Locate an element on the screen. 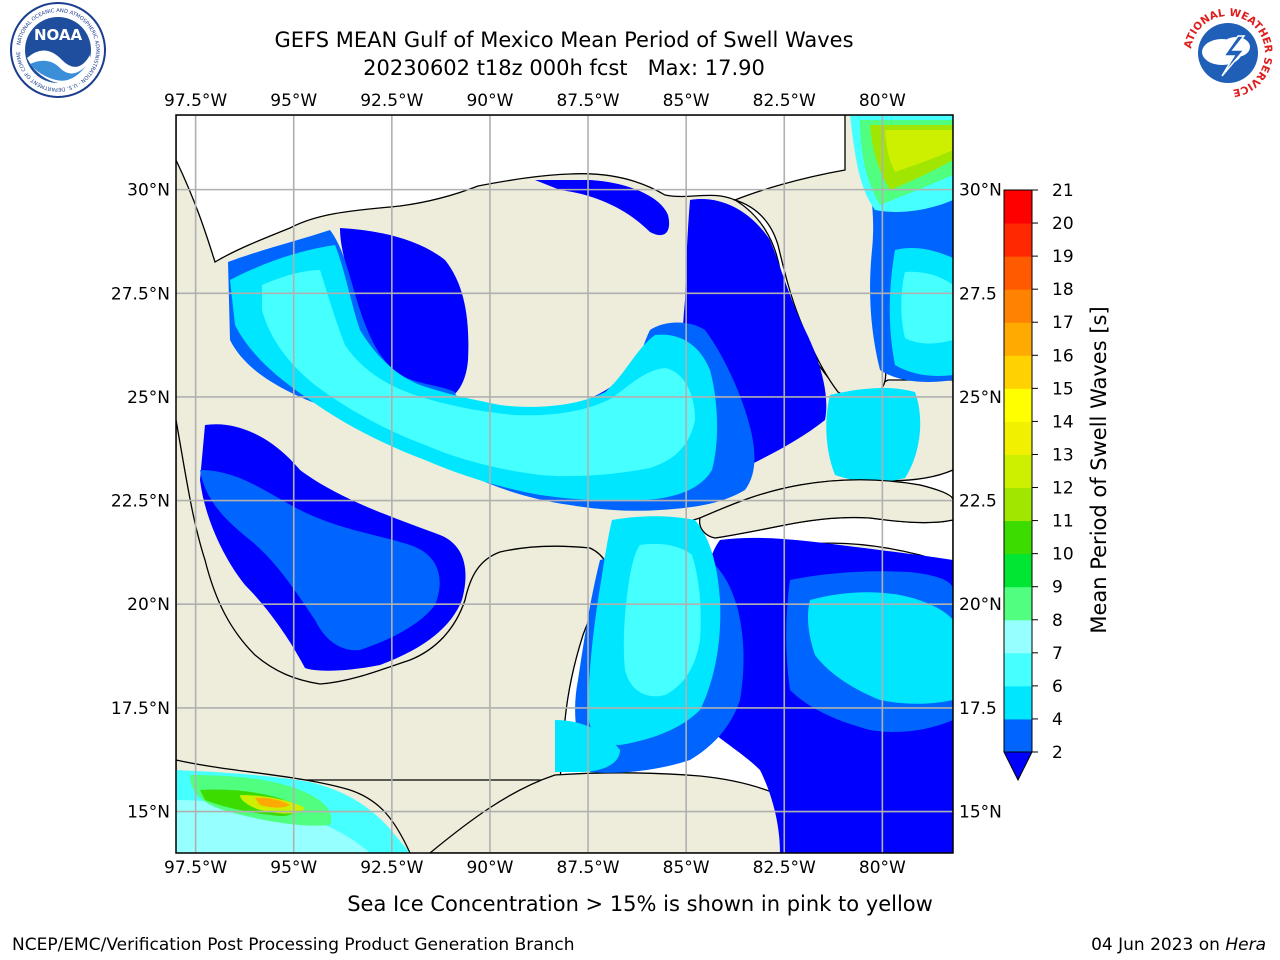 Image resolution: width=1280 pixels, height=960 pixels. run-date-host: Hera is located at coordinates (1245, 945).